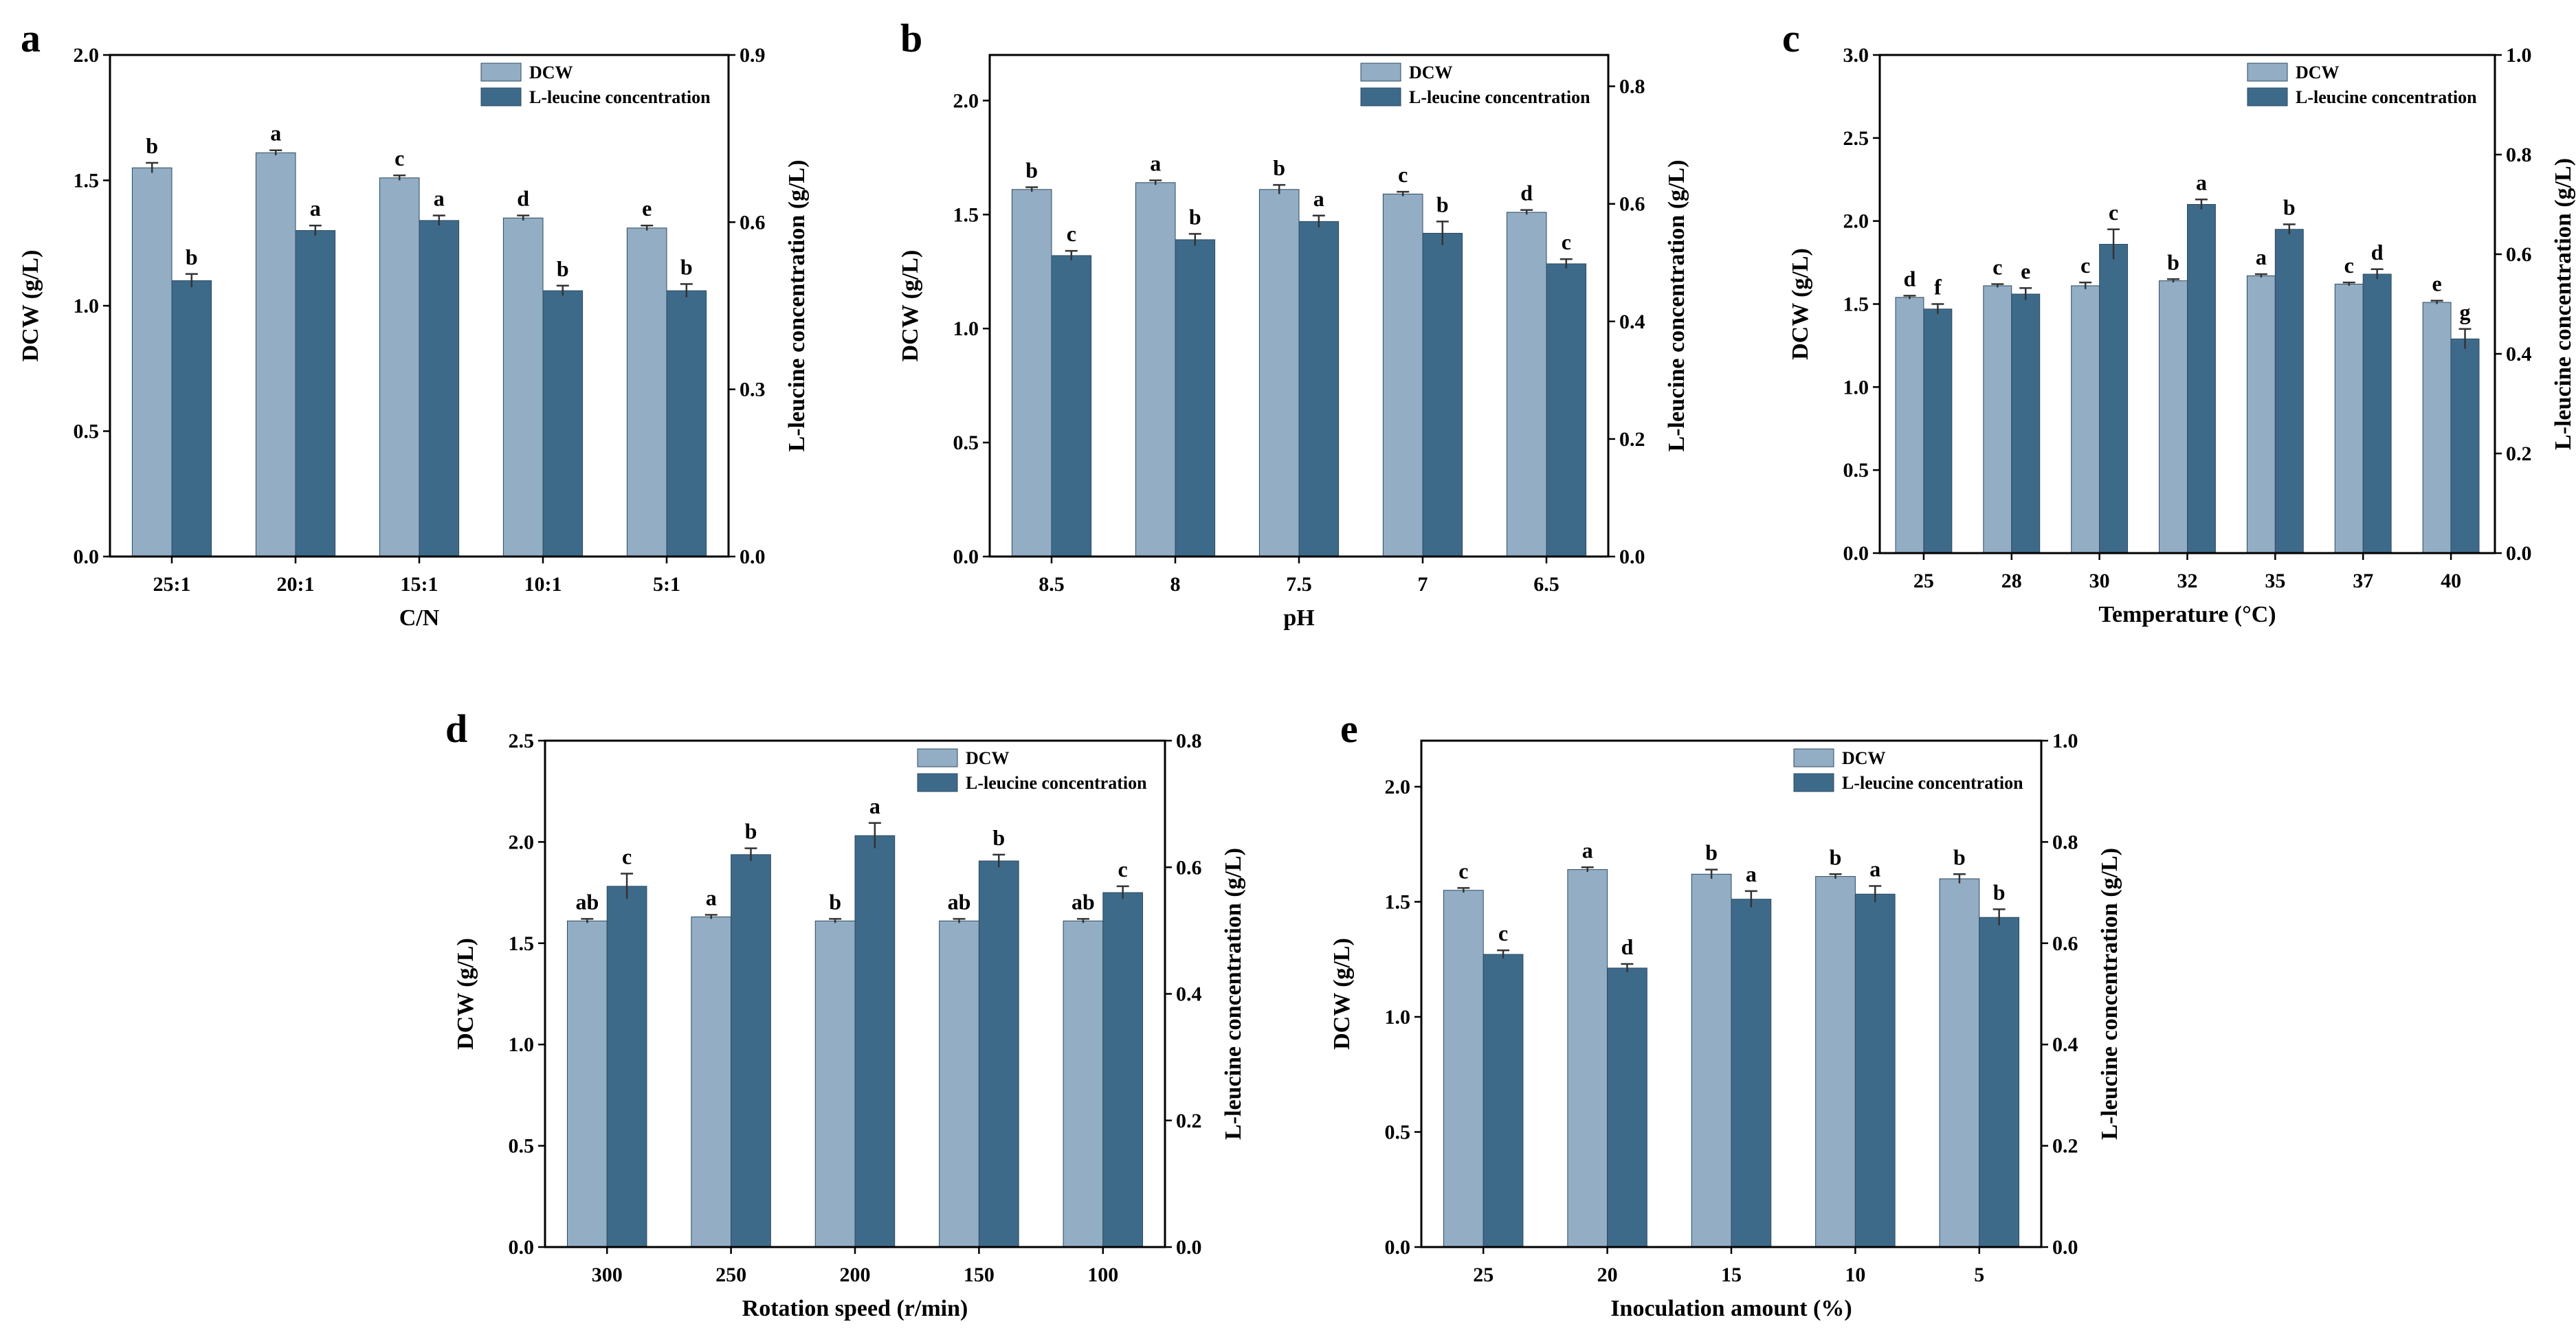 Image resolution: width=2576 pixels, height=1335 pixels. Describe the element at coordinates (419, 585) in the screenshot. I see `x-tick-label: 15:1` at that location.